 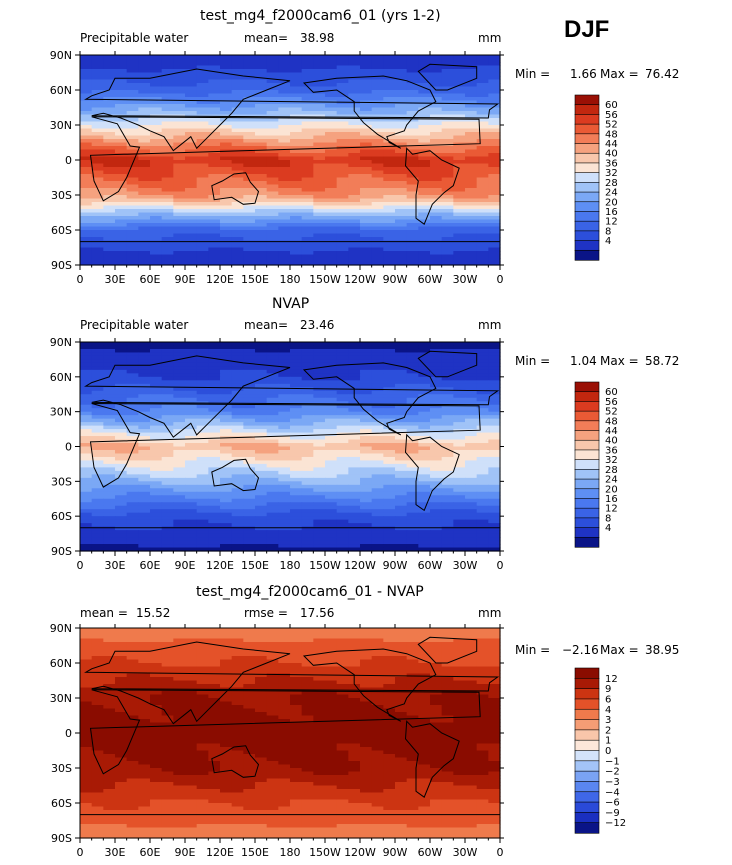 What do you see at coordinates (61, 90) in the screenshot?
I see `y-tick-label: 60N` at bounding box center [61, 90].